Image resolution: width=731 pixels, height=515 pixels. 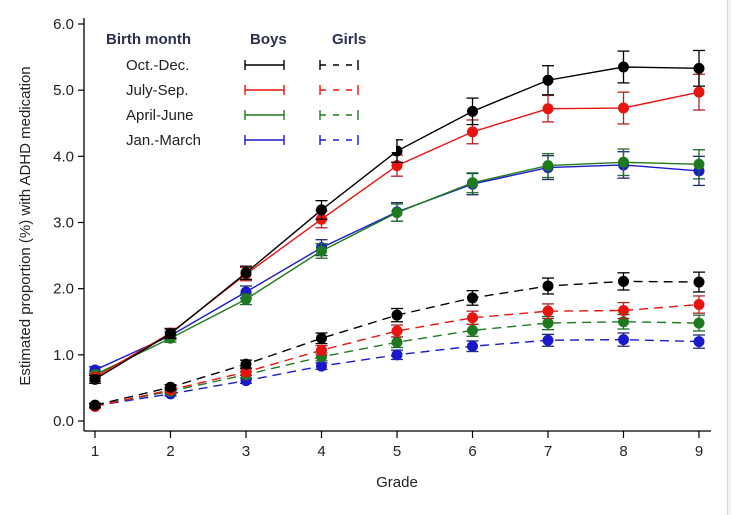 I want to click on legend-keys, so click(x=301, y=102).